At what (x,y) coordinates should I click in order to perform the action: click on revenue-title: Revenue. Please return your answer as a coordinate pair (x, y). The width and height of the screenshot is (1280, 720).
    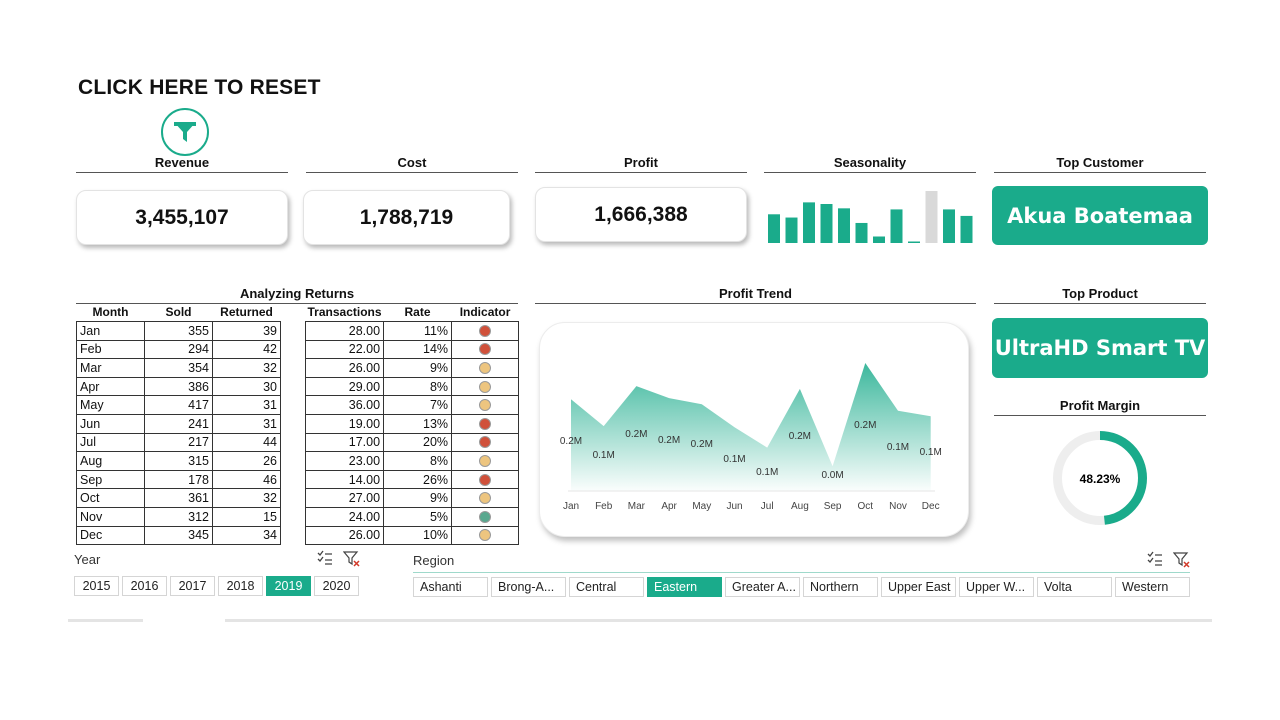
    Looking at the image, I should click on (182, 164).